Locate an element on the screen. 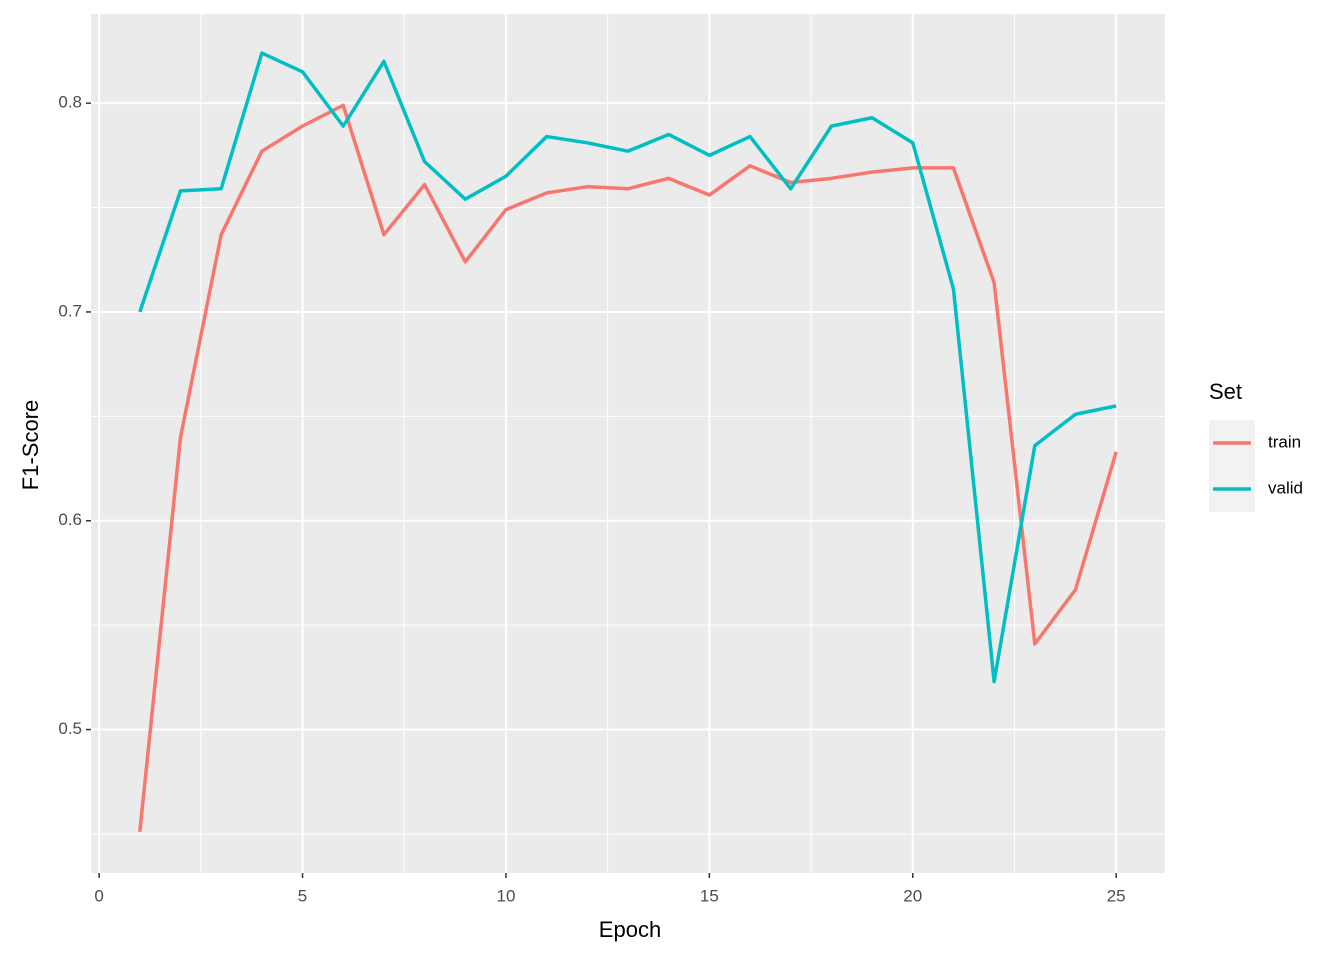 The image size is (1344, 960). x-tick-label: 5 is located at coordinates (302, 895).